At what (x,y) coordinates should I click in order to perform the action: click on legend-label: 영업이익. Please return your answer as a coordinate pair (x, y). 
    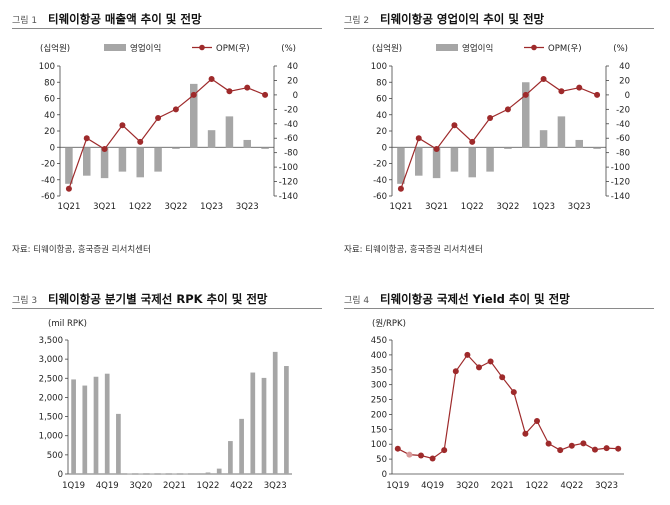
    Looking at the image, I should click on (145, 48).